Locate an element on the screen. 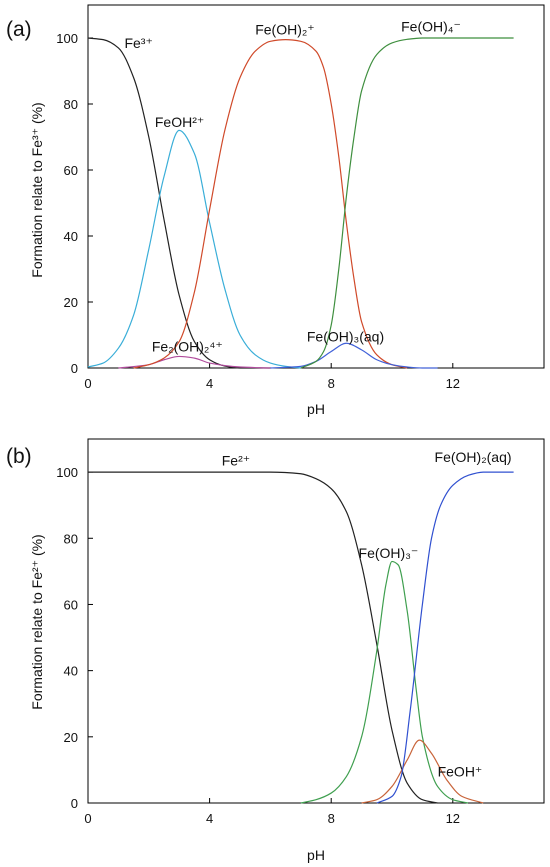 The width and height of the screenshot is (550, 867). panel-a-label: (a) is located at coordinates (19, 29).